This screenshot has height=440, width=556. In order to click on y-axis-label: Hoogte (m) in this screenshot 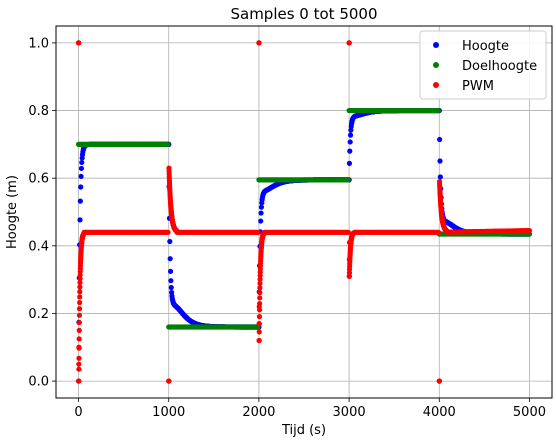, I will do `click(12, 212)`.